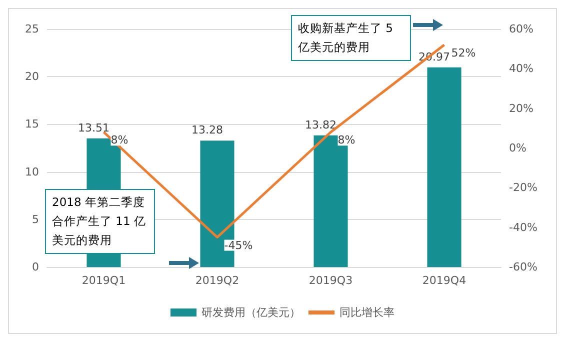 This screenshot has height=342, width=565. Describe the element at coordinates (523, 187) in the screenshot. I see `y2-tick-label: -20%` at that location.